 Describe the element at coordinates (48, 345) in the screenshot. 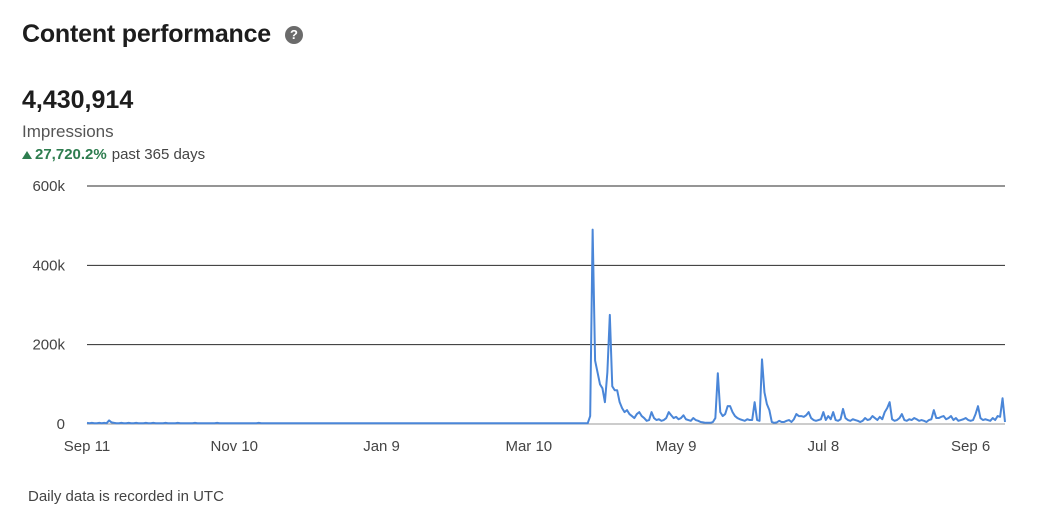

I see `y-tick-label: 200k` at that location.